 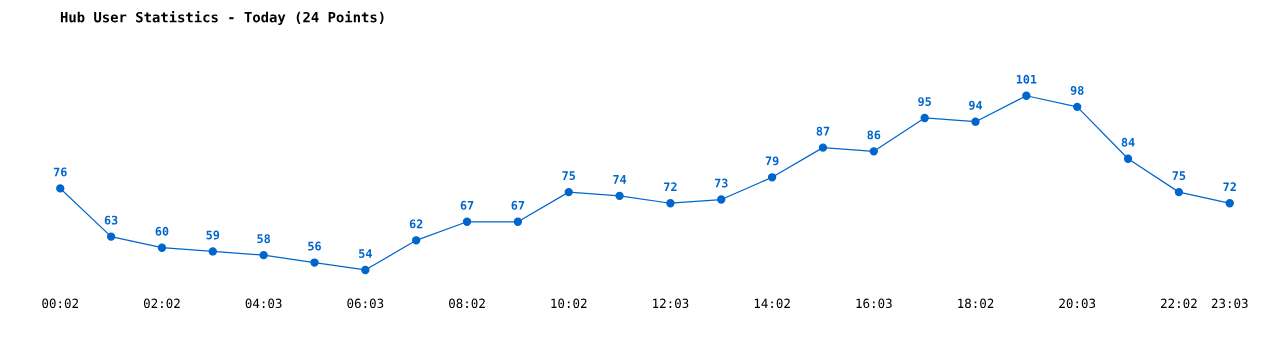 I want to click on data-label: 60, so click(x=162, y=231).